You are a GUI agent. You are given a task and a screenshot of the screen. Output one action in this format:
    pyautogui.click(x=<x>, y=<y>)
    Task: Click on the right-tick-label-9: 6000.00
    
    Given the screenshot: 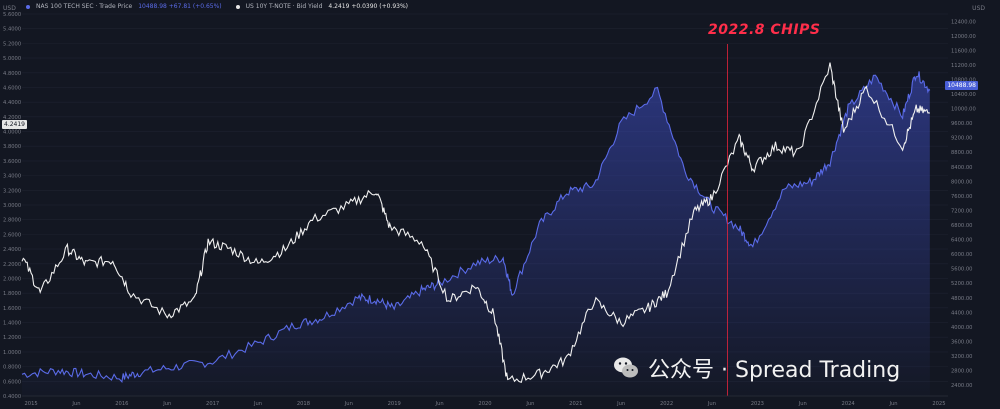 What is the action you would take?
    pyautogui.click(x=961, y=255)
    